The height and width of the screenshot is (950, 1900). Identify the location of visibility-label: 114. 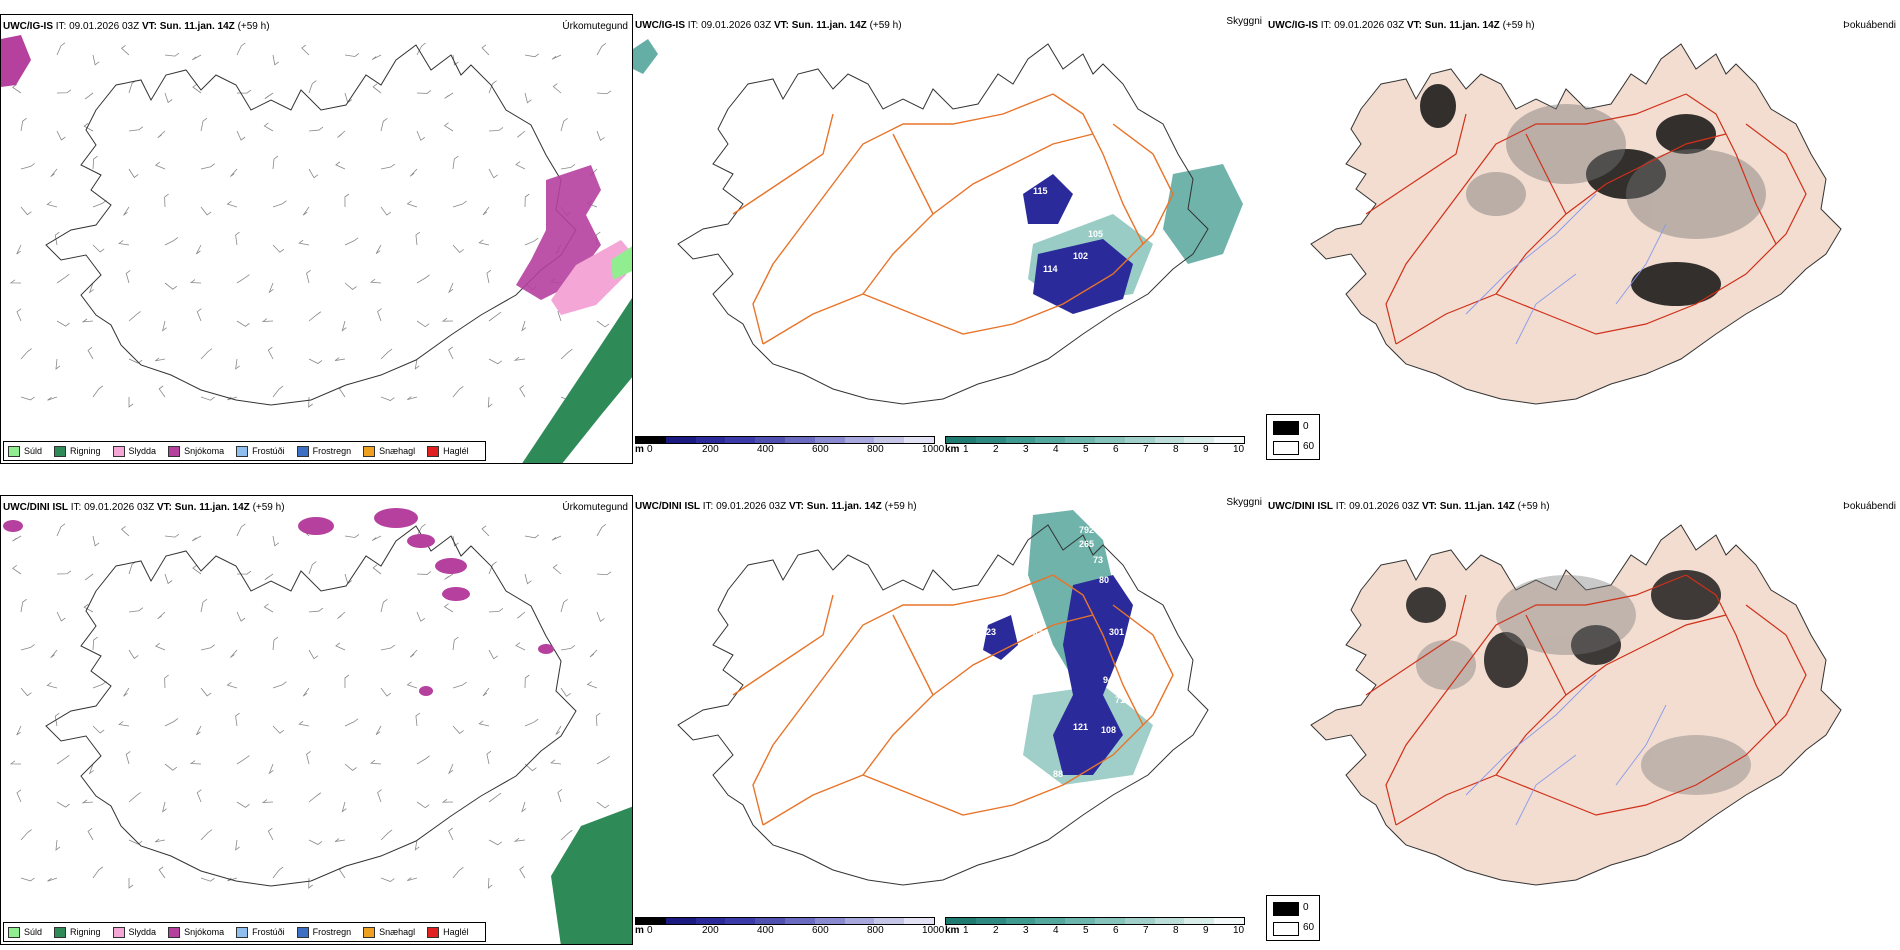
(1050, 269).